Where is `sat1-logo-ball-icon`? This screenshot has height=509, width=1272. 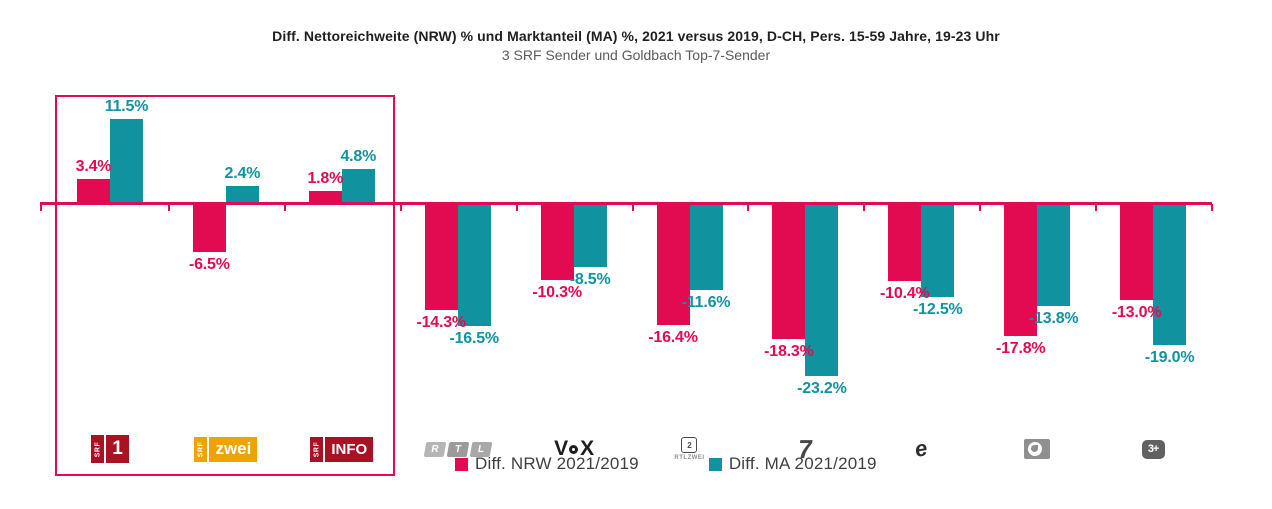
sat1-logo-ball-icon is located at coordinates (1035, 449).